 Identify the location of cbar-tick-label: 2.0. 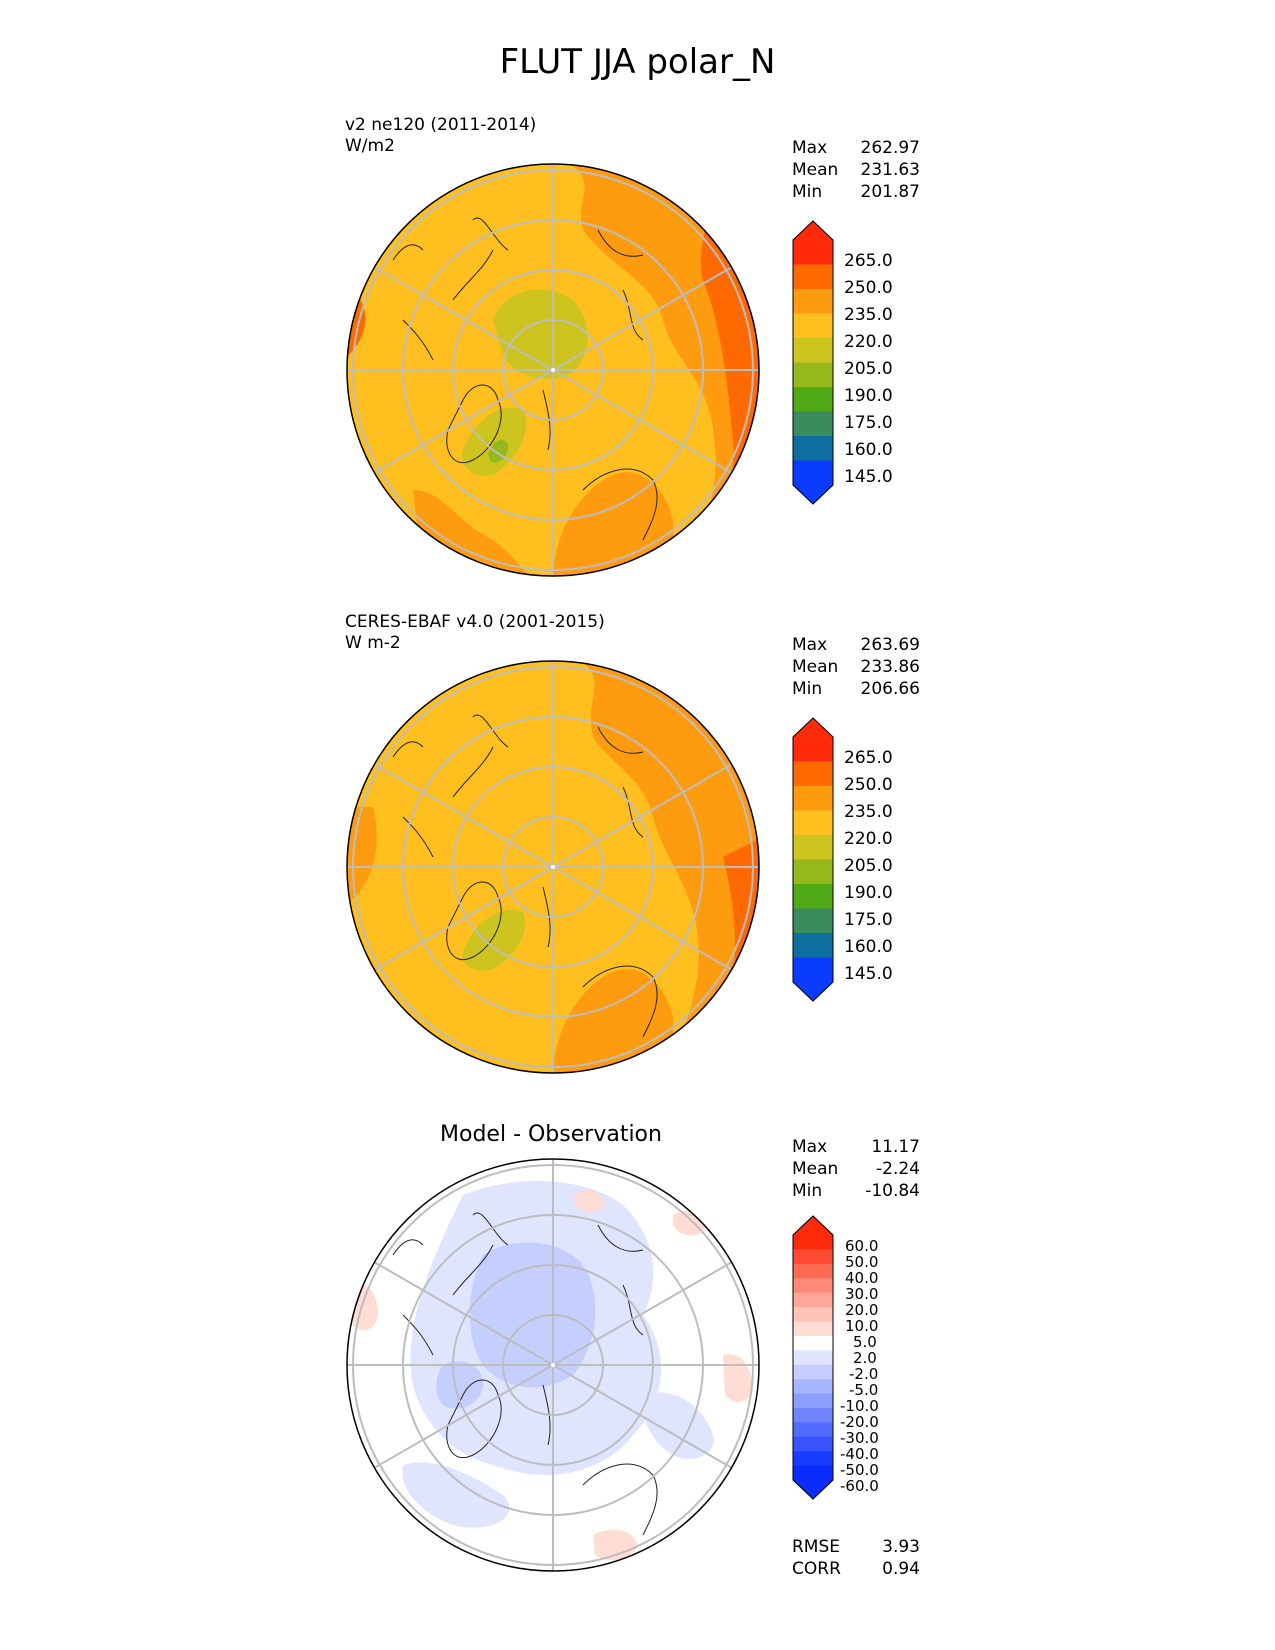
(865, 1358).